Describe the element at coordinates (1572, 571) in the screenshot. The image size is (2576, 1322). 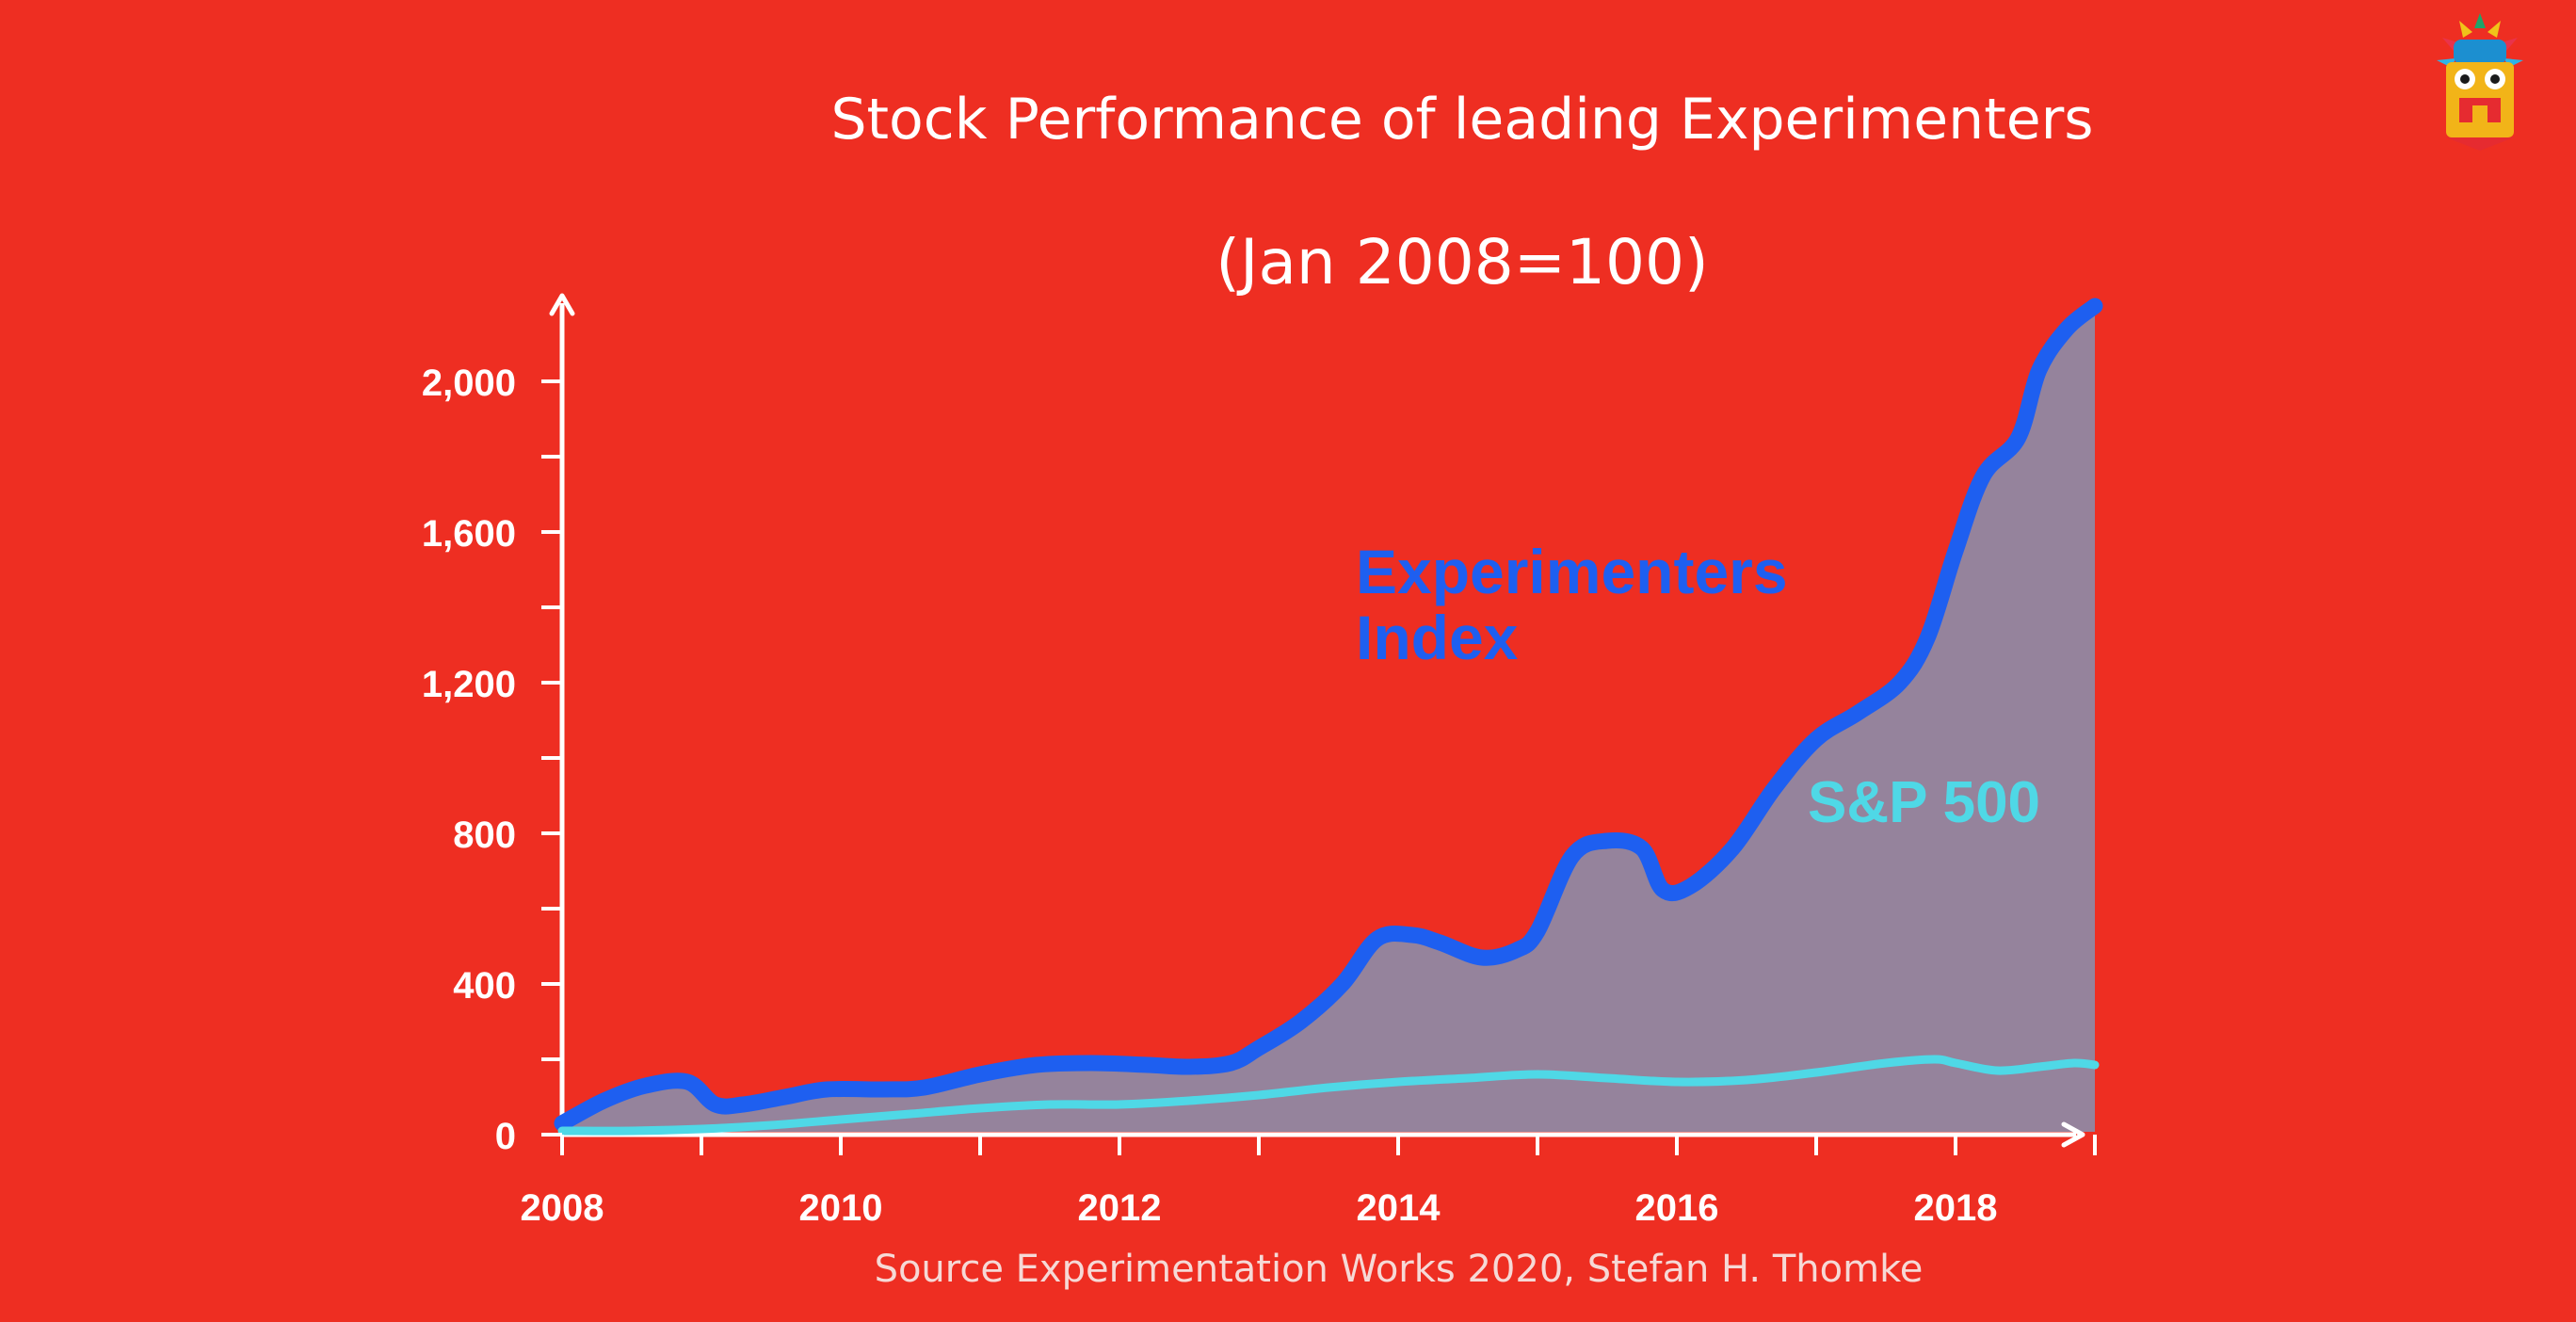
I see `experimenters-index-label: Experimenters` at that location.